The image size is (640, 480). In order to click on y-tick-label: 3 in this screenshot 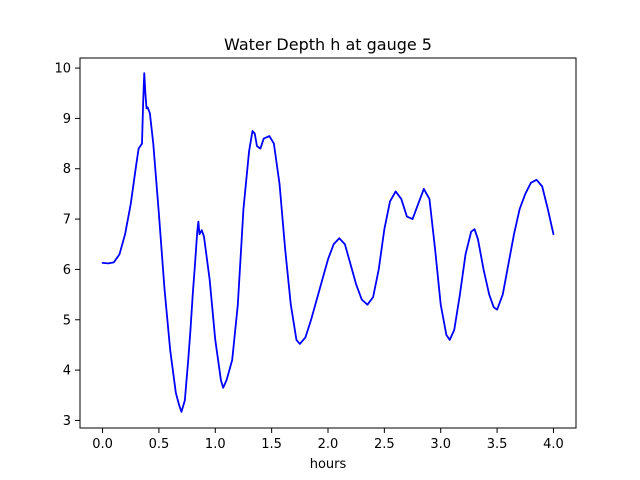, I will do `click(67, 421)`.